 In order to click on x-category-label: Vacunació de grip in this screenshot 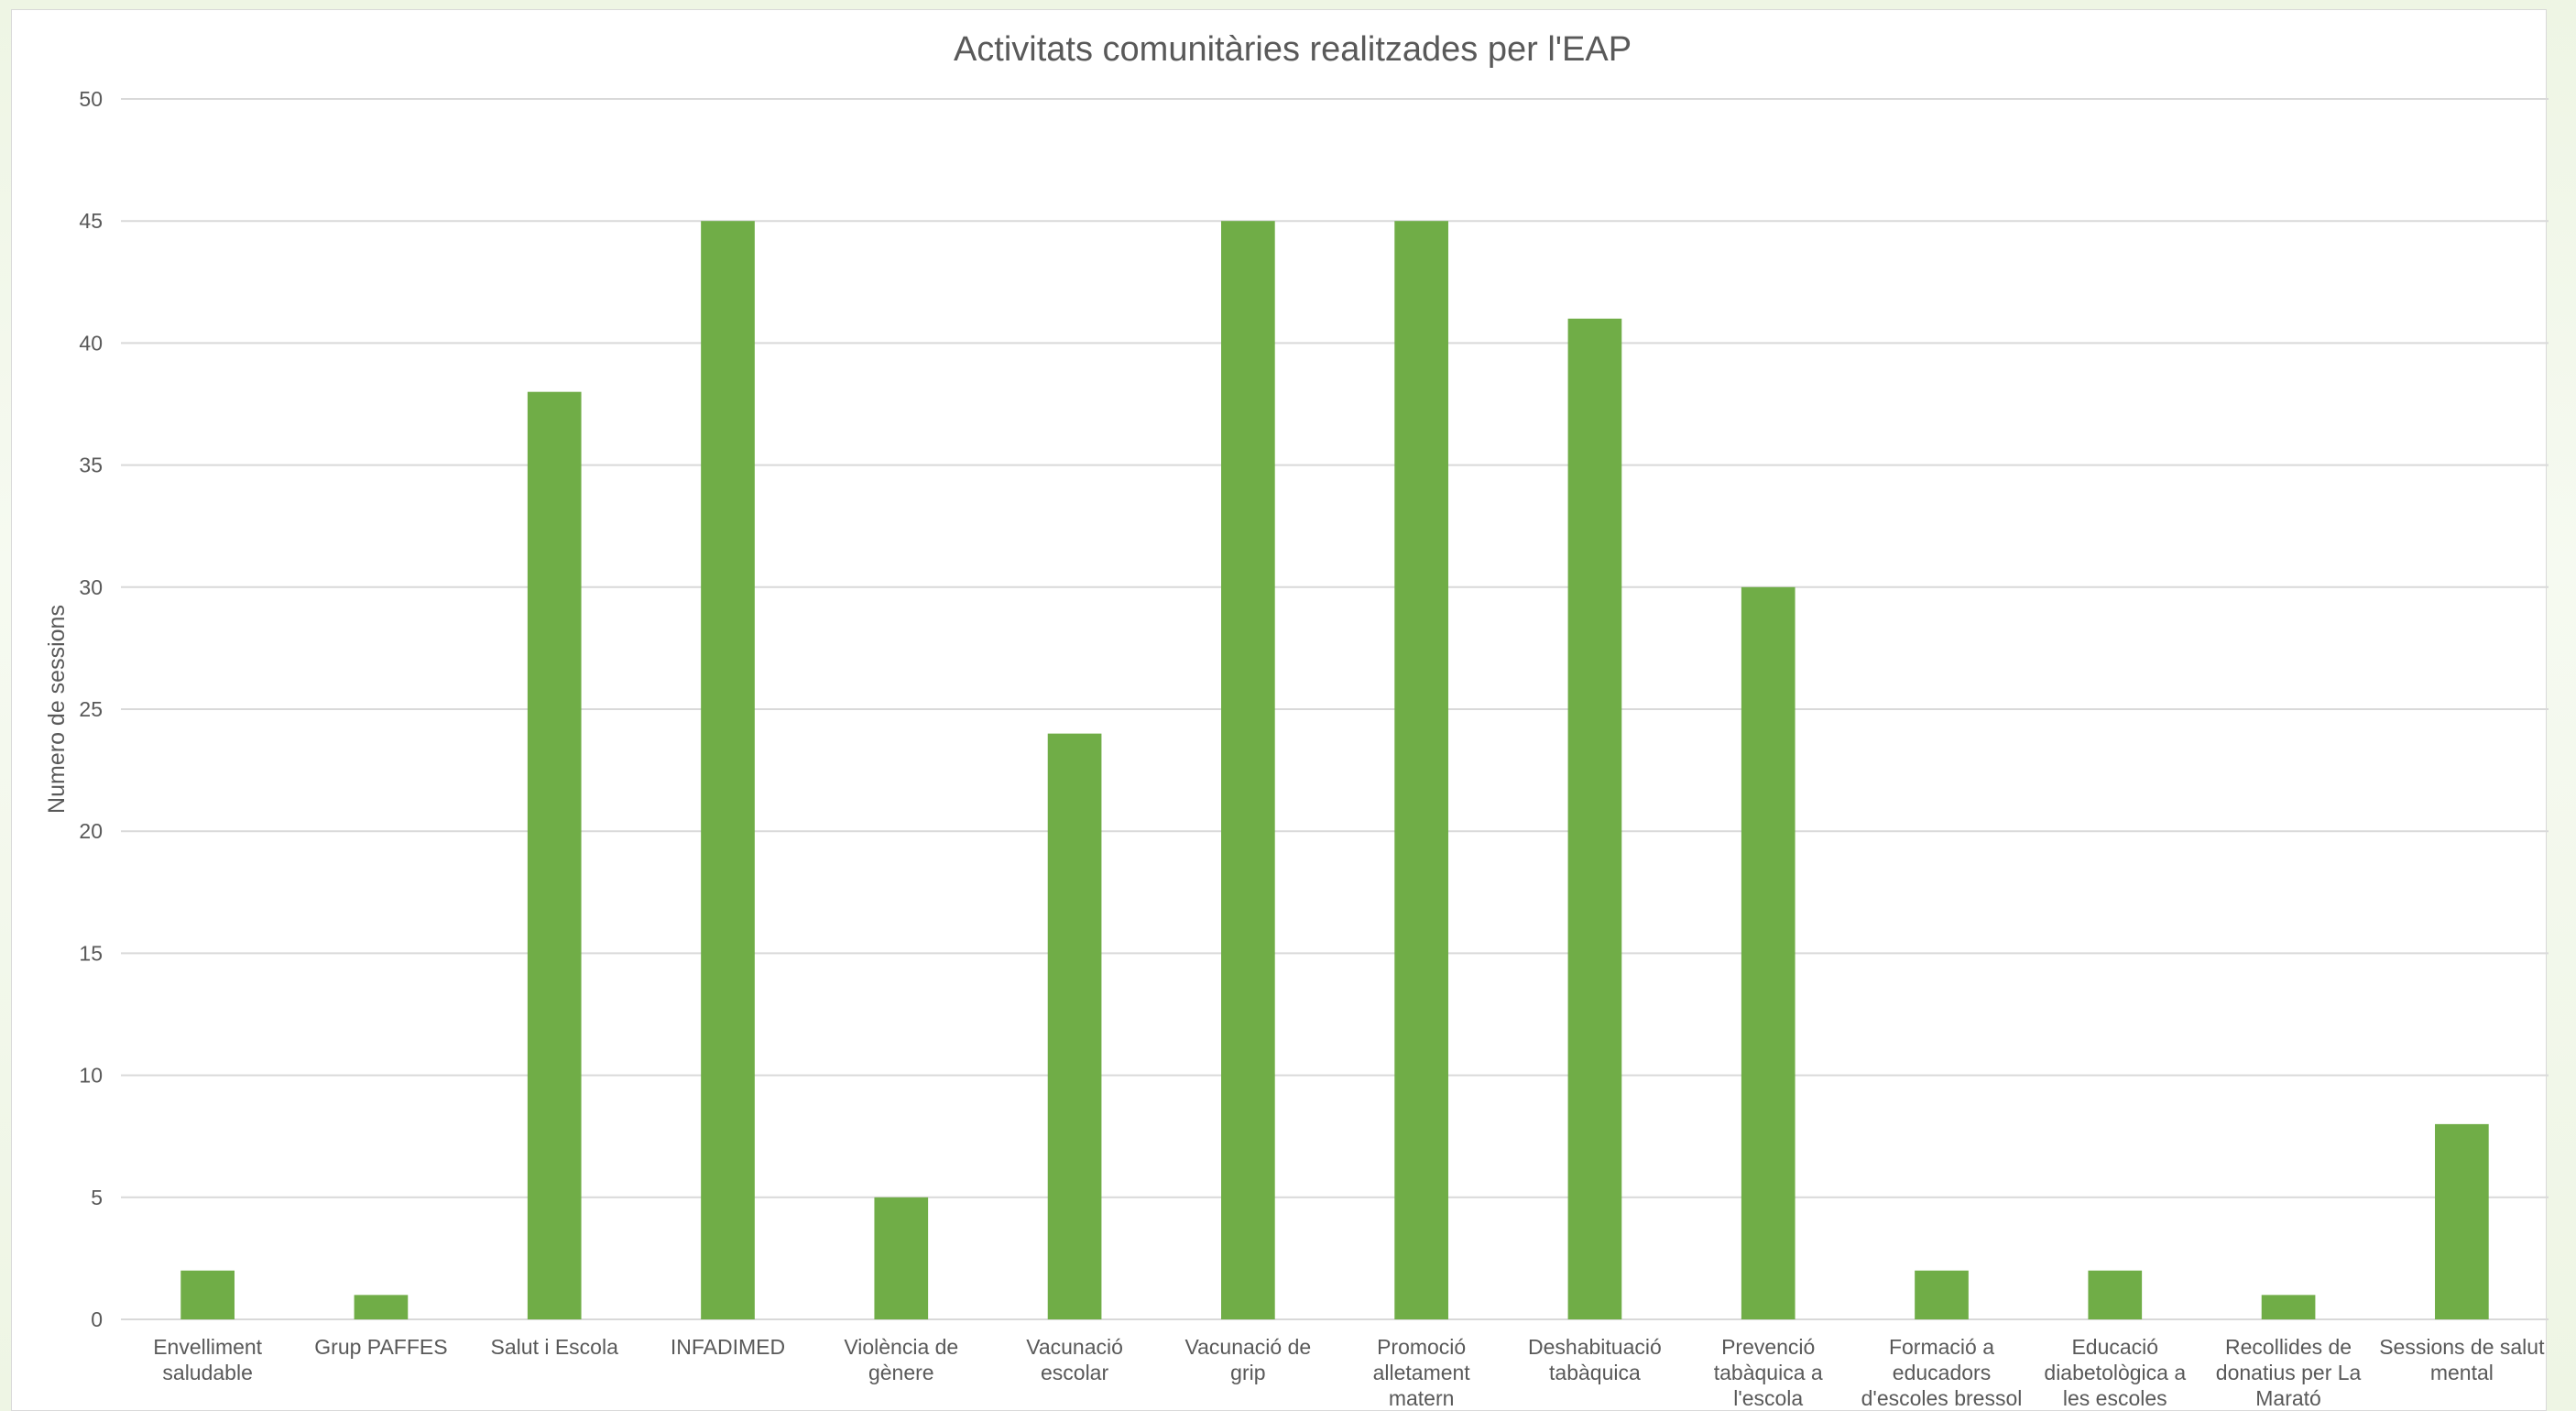, I will do `click(1249, 1360)`.